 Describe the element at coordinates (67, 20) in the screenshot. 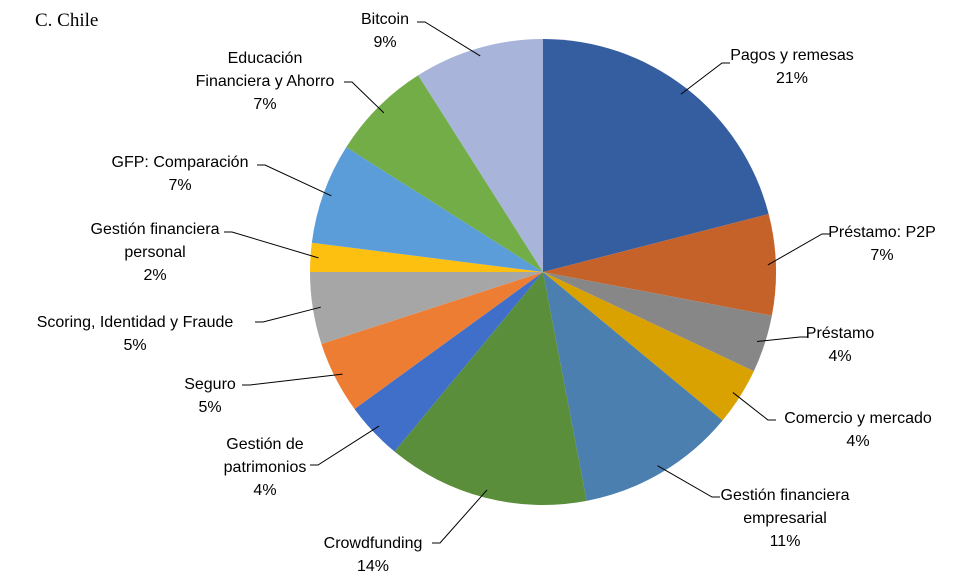

I see `chart-title: C. Chile` at that location.